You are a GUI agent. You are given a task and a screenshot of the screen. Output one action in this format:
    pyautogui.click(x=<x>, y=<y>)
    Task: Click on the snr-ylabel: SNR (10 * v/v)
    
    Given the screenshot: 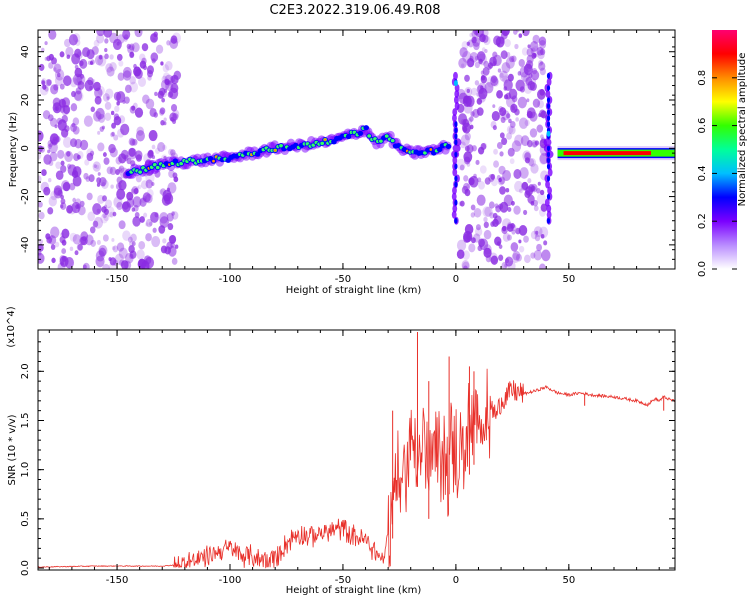 What is the action you would take?
    pyautogui.click(x=12, y=449)
    